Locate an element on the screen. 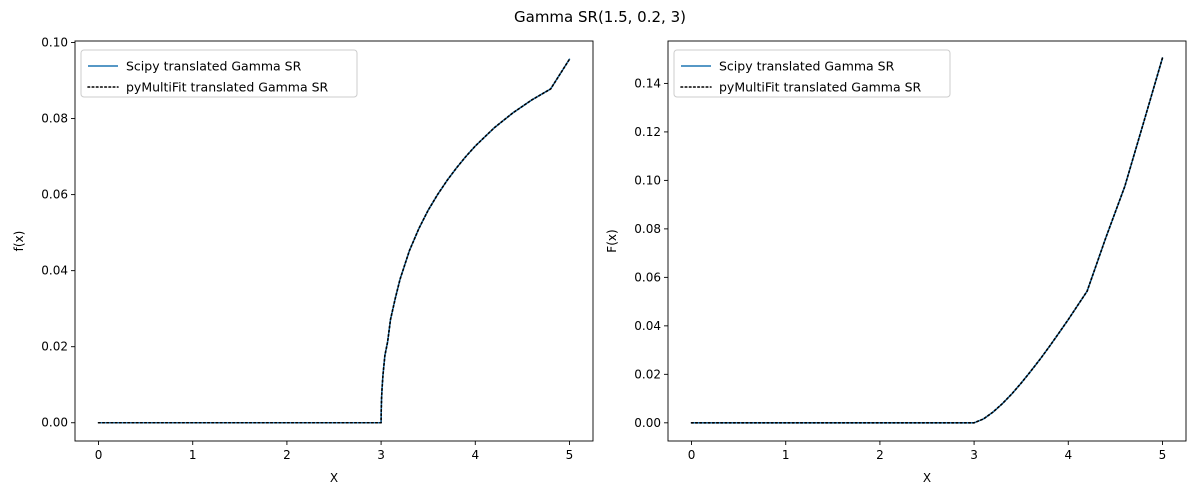 This screenshot has height=500, width=1200. y-axis-label: f(x) is located at coordinates (19, 241).